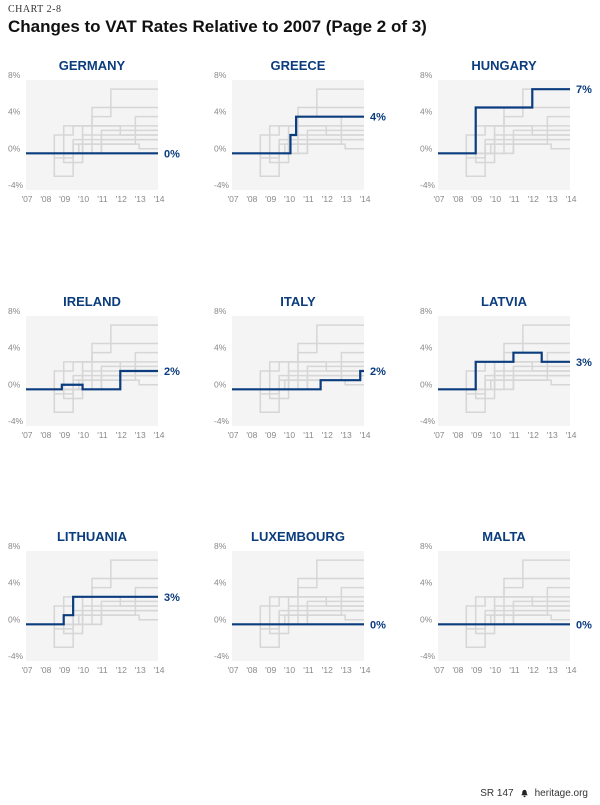 The height and width of the screenshot is (805, 600). Describe the element at coordinates (92, 301) in the screenshot. I see `panel-title: IRELAND` at that location.